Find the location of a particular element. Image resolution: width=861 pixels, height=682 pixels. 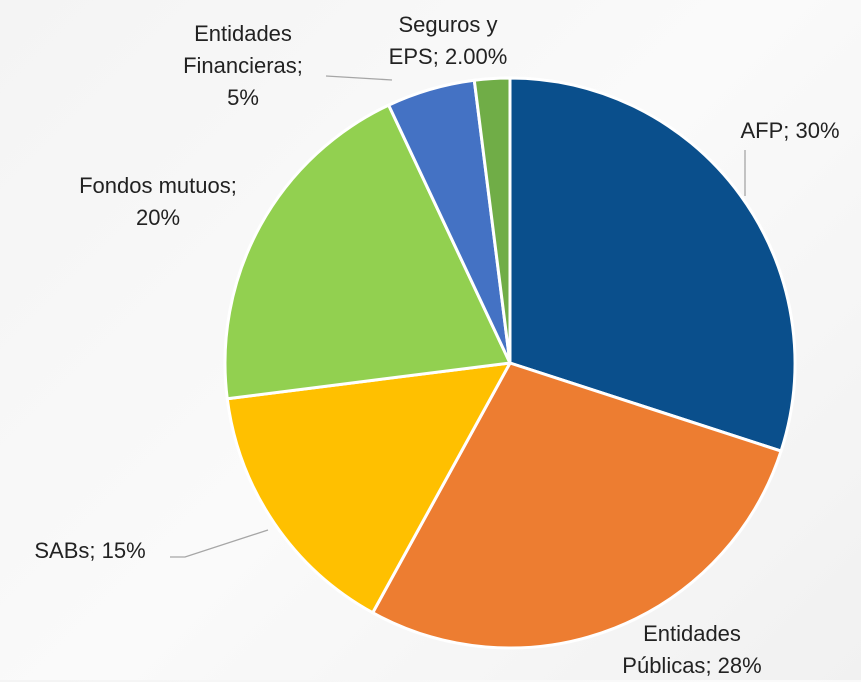

category-name: Entidades Públicas is located at coordinates (681, 649).